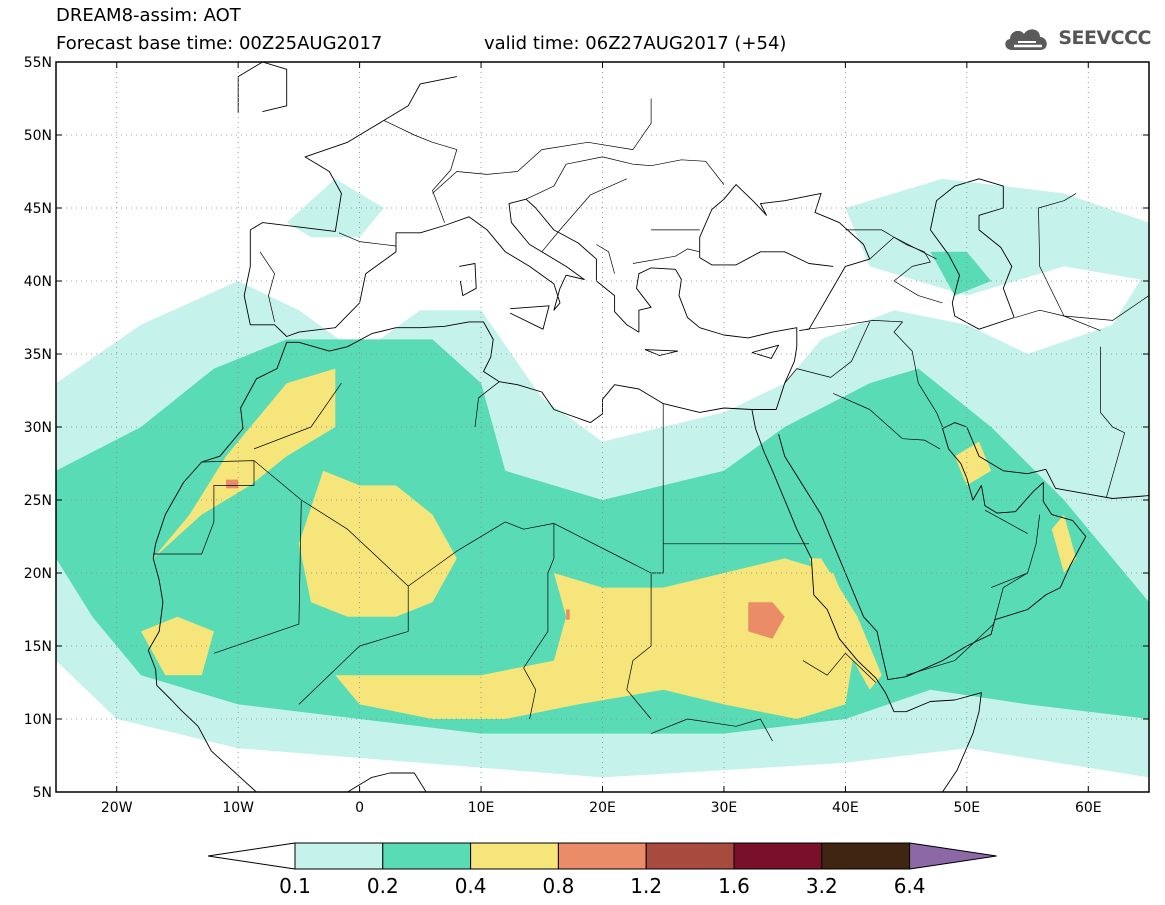 This screenshot has width=1165, height=905. Describe the element at coordinates (219, 43) in the screenshot. I see `base-time-label: Forecast base time: 00Z25AUG2017` at that location.